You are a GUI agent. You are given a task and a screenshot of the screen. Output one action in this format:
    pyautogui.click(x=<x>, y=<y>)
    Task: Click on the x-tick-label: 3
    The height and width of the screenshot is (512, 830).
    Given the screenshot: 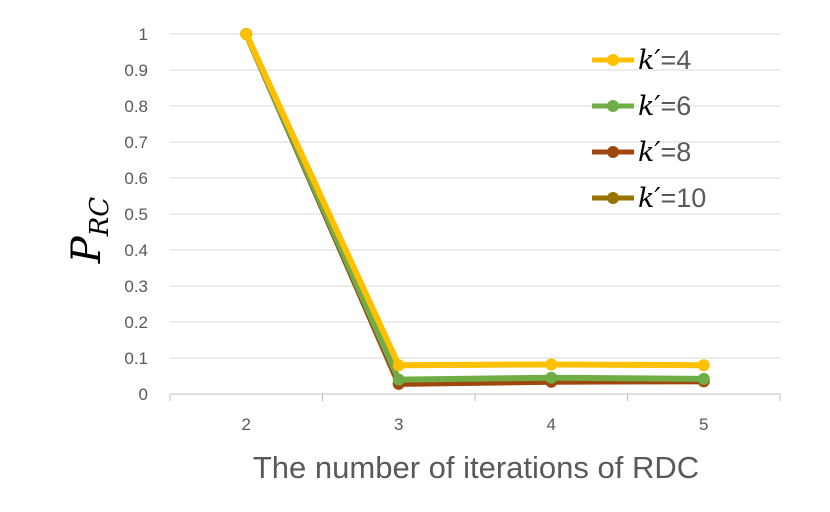 What is the action you would take?
    pyautogui.click(x=398, y=424)
    